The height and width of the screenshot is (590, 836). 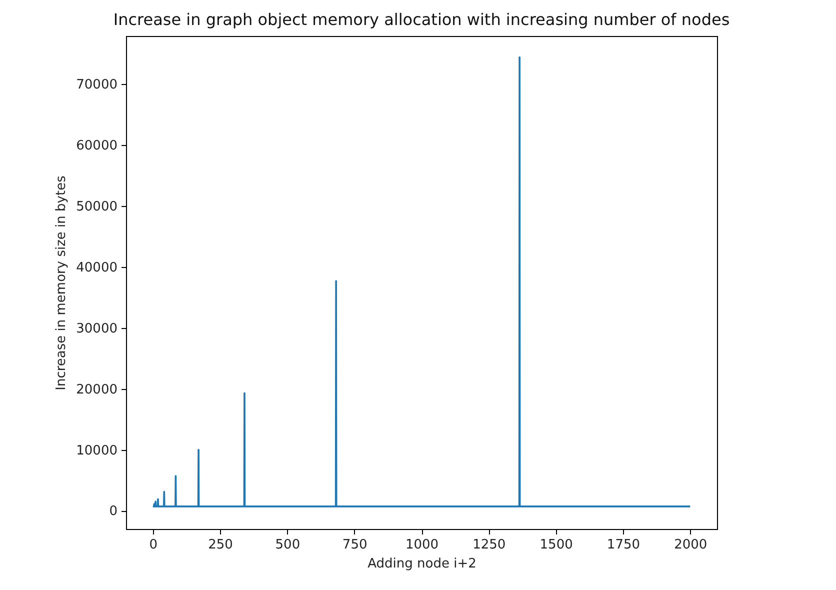 I want to click on x-tick-label: 250, so click(x=220, y=545).